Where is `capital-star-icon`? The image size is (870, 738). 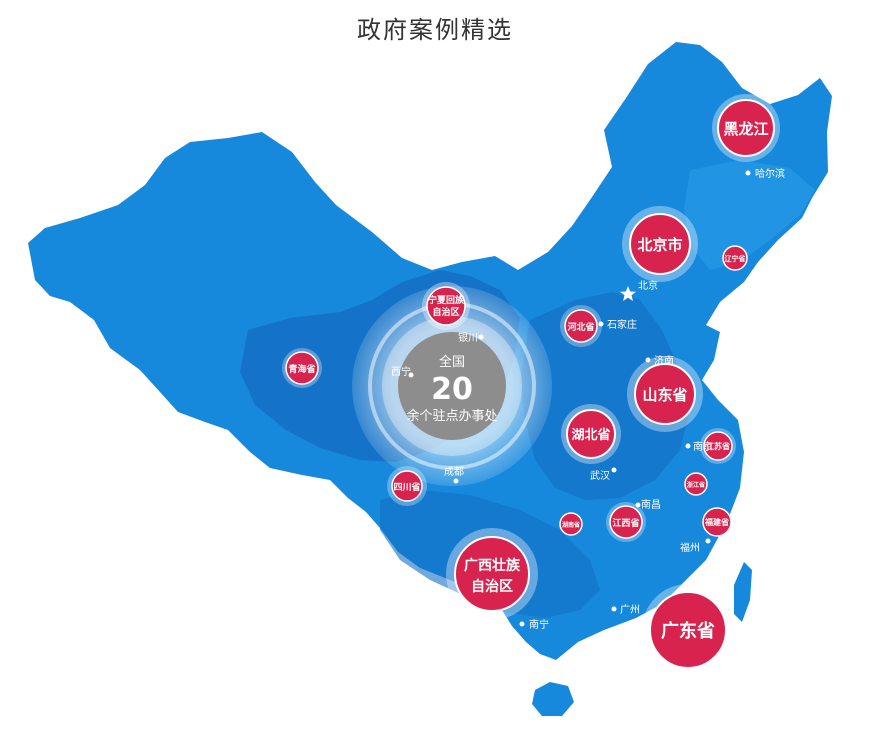
capital-star-icon is located at coordinates (628, 293).